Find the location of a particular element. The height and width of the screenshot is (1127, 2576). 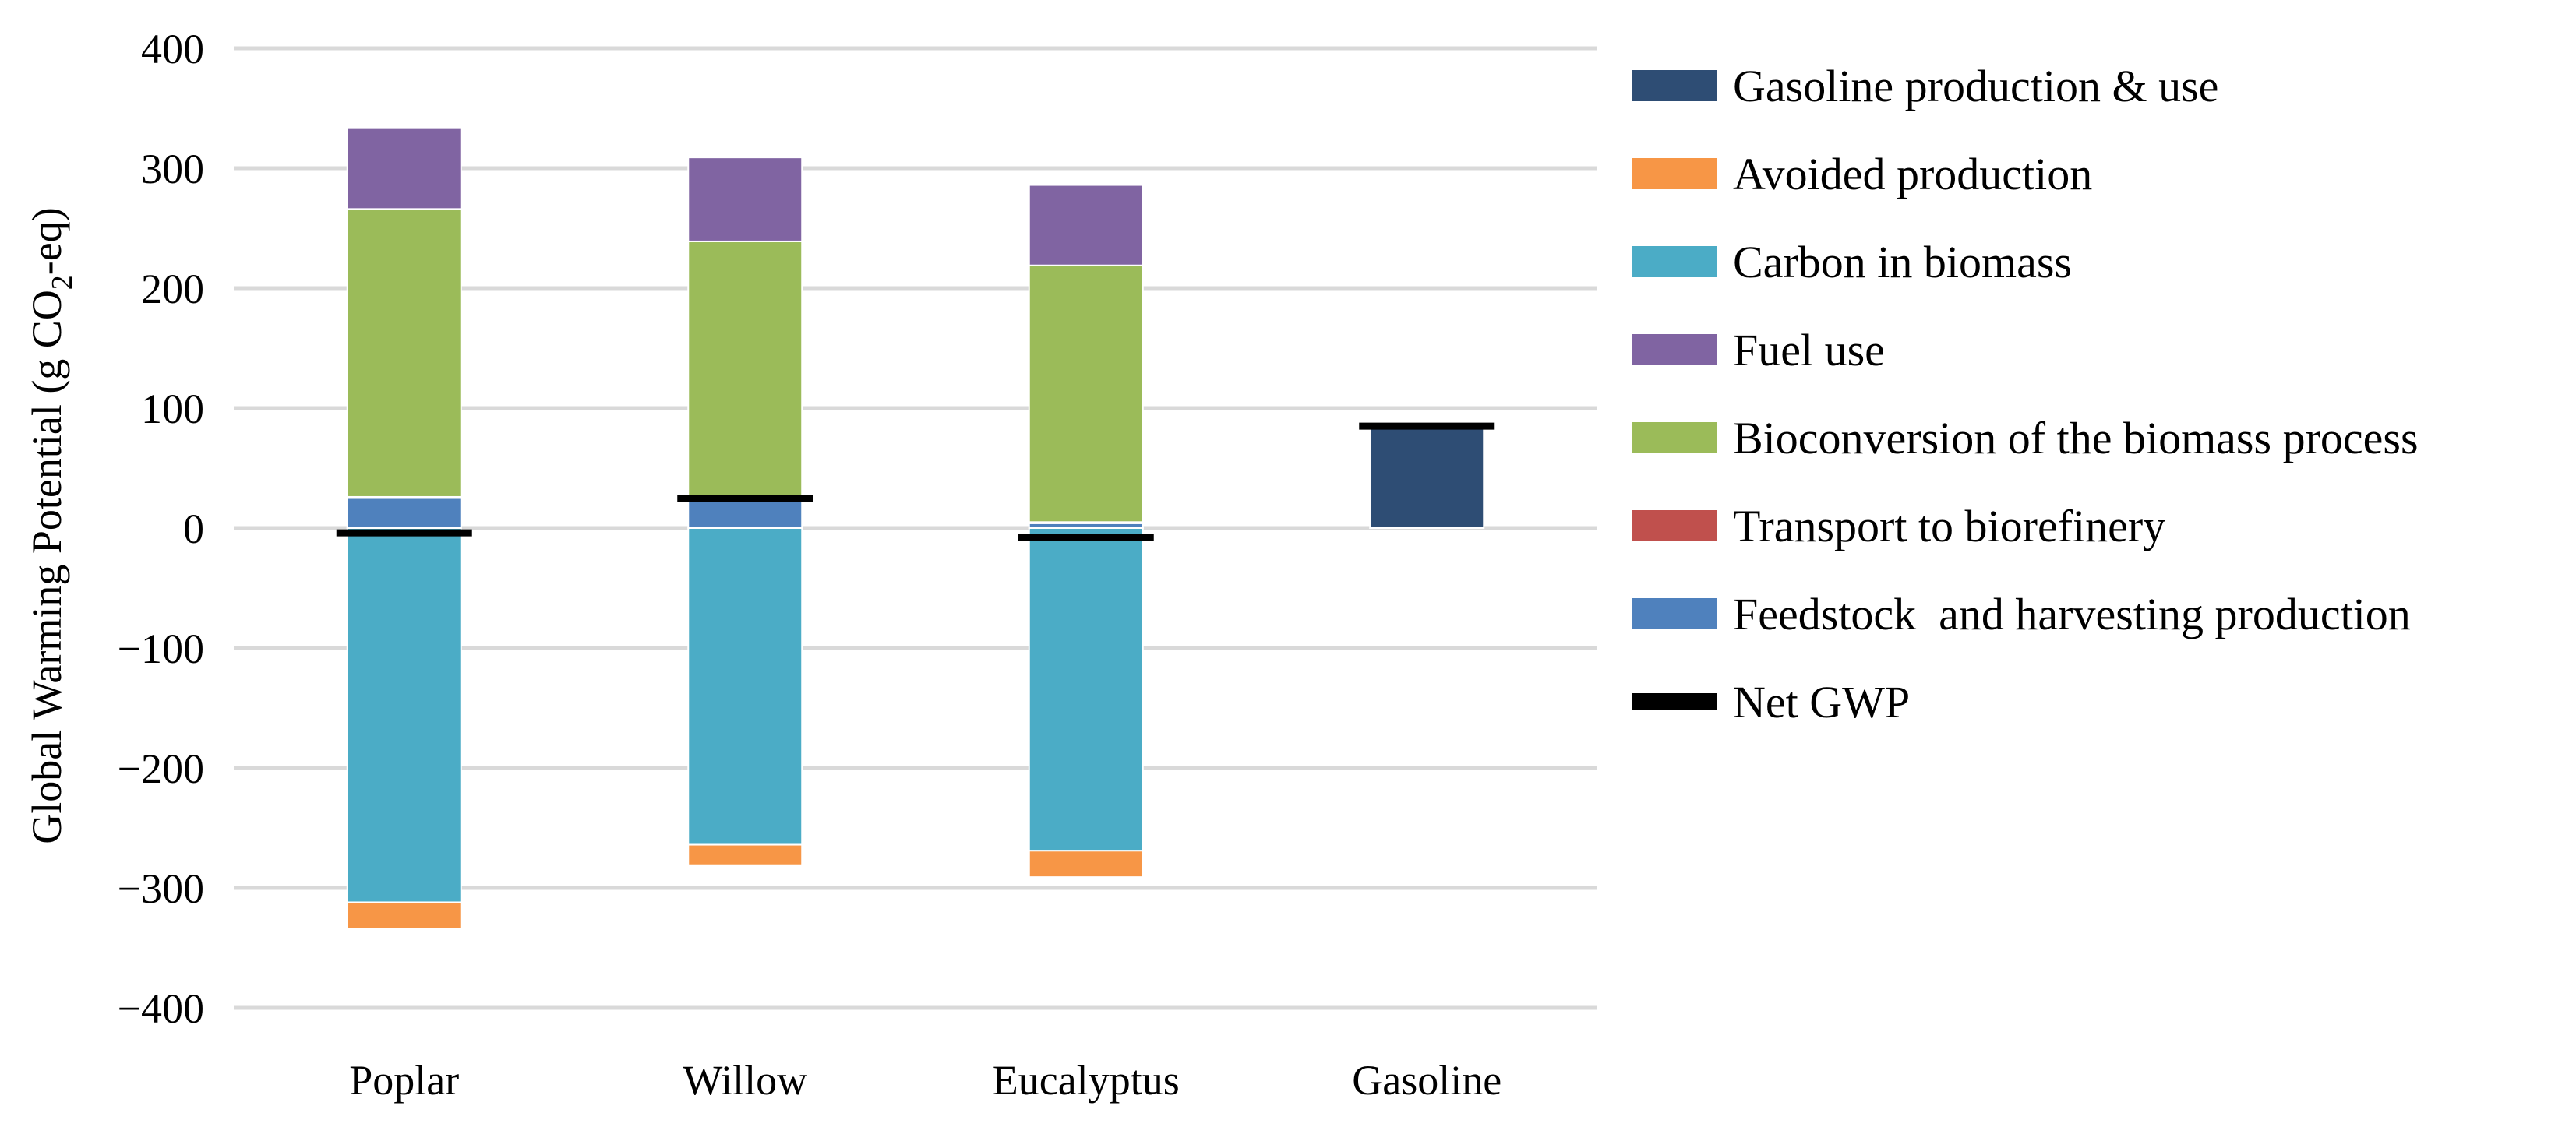

x-tick-label-gasoline: Gasoline is located at coordinates (1426, 1080).